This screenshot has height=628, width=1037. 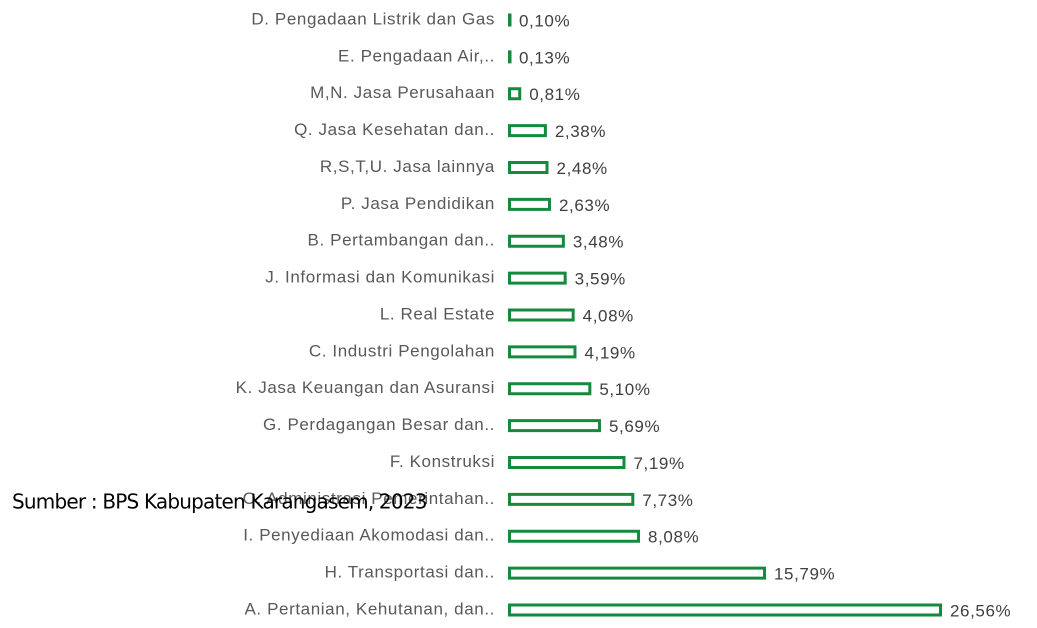 I want to click on value-label: 2,38%, so click(x=580, y=131).